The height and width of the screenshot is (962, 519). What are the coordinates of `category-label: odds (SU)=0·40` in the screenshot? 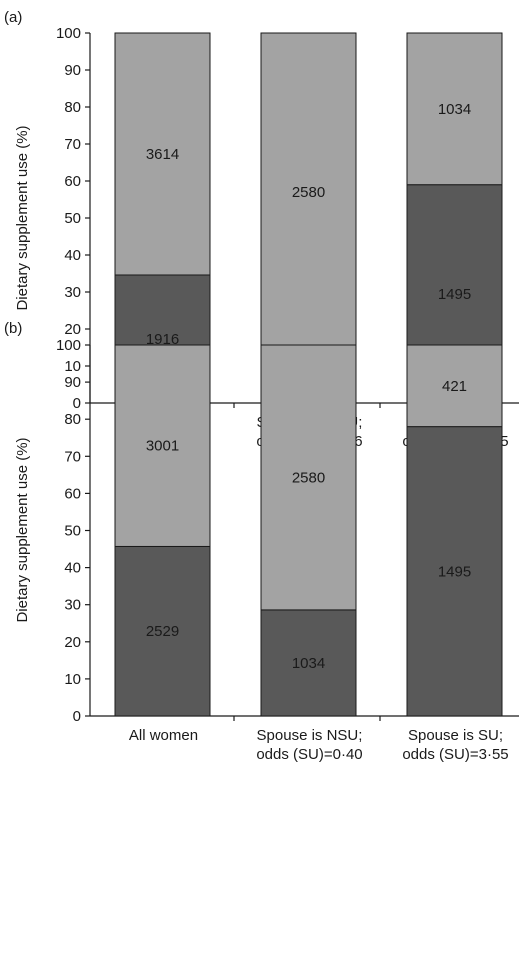 It's located at (309, 754).